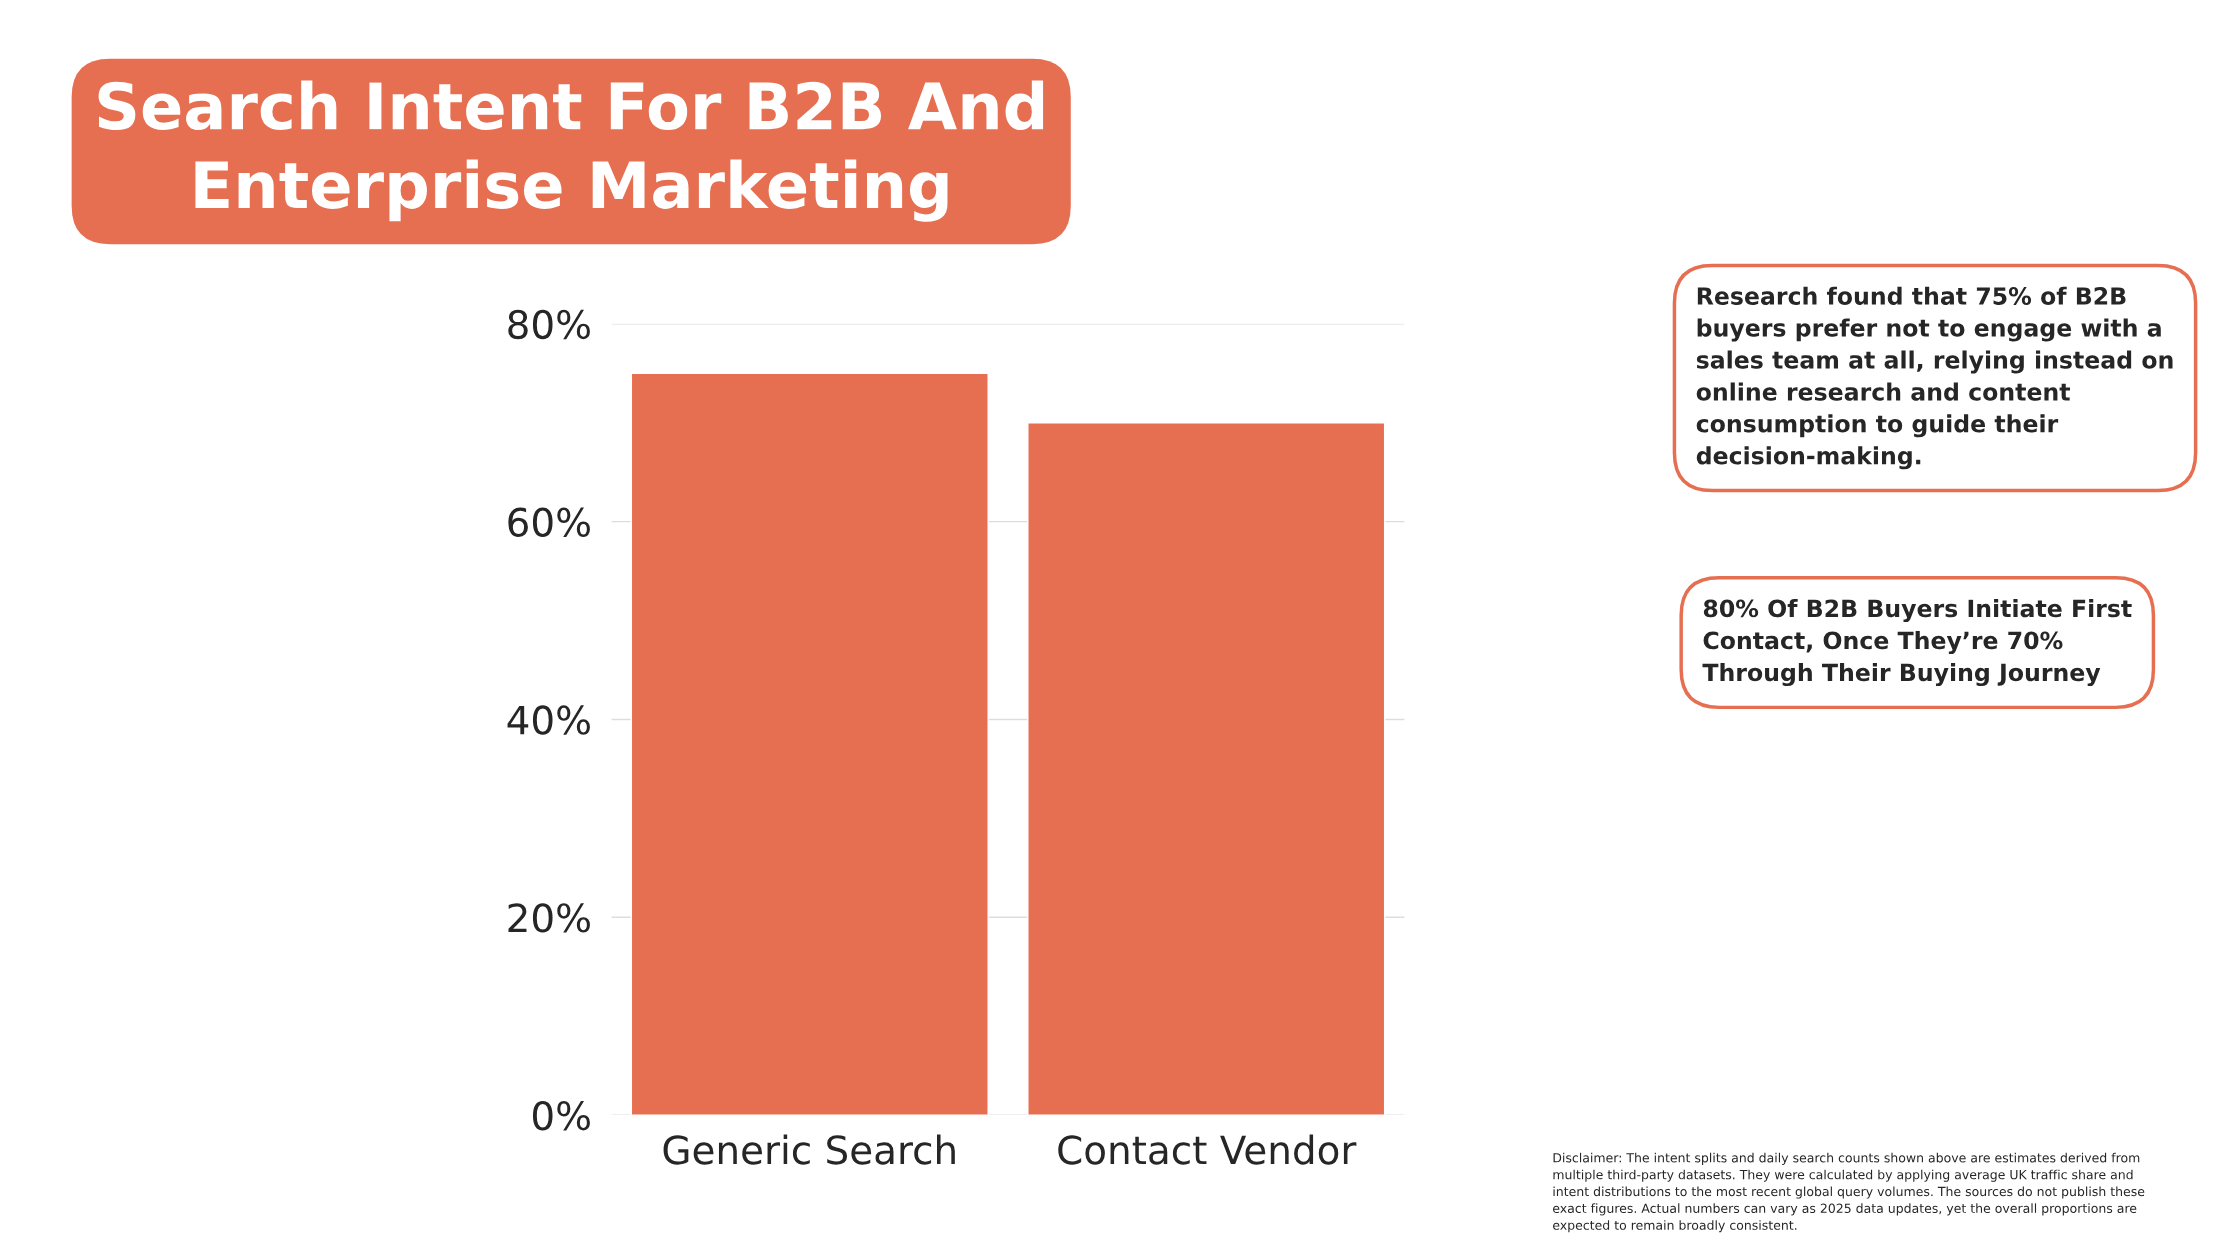 This screenshot has width=2240, height=1260. What do you see at coordinates (1207, 1149) in the screenshot?
I see `x-tick-label: Contact Vendor` at bounding box center [1207, 1149].